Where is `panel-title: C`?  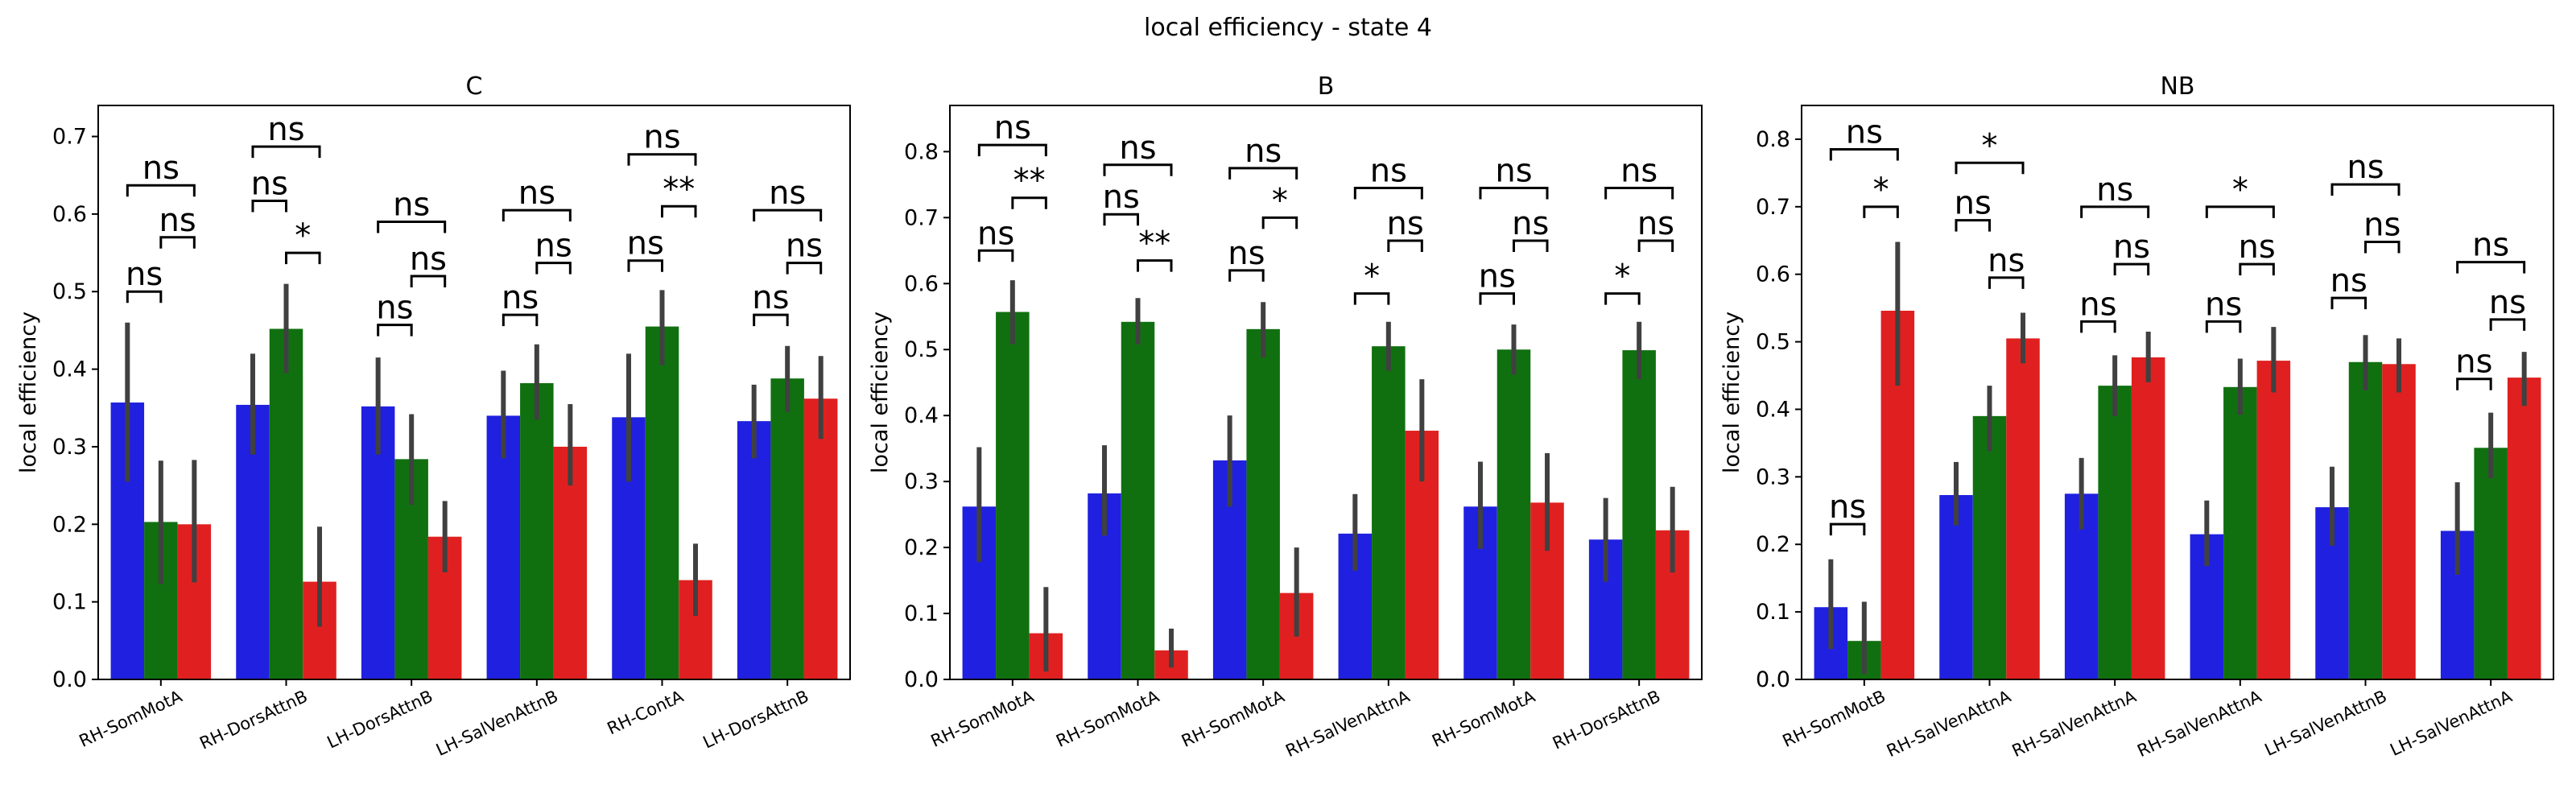
panel-title: C is located at coordinates (474, 86).